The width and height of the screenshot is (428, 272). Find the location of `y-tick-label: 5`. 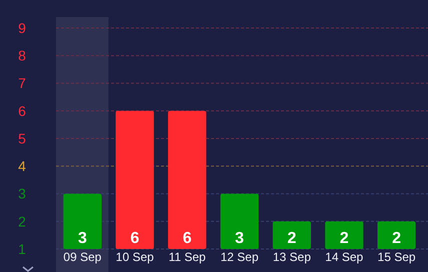

y-tick-label: 5 is located at coordinates (22, 138).